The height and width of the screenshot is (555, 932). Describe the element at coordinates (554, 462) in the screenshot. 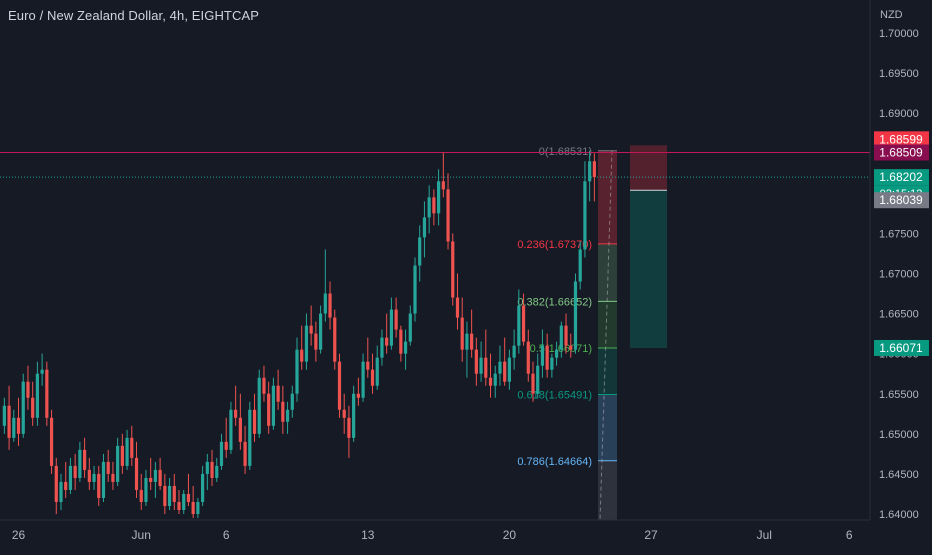

I see `fib-level-label: 0.786(1.64664)` at that location.